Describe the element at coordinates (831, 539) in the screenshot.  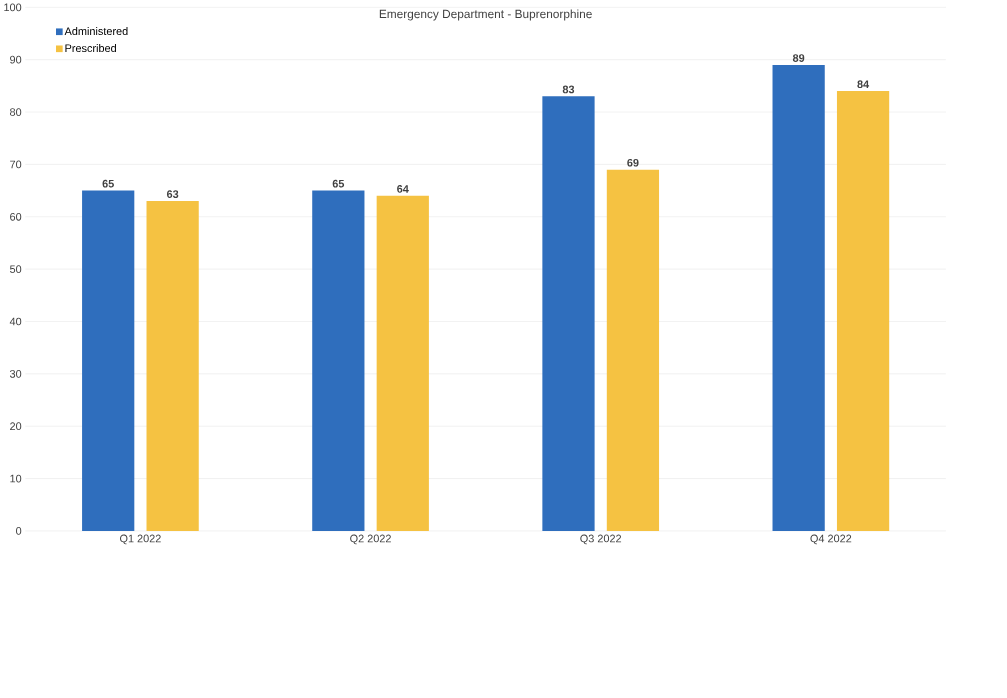
I see `x-tick-label: Q4 2022` at that location.